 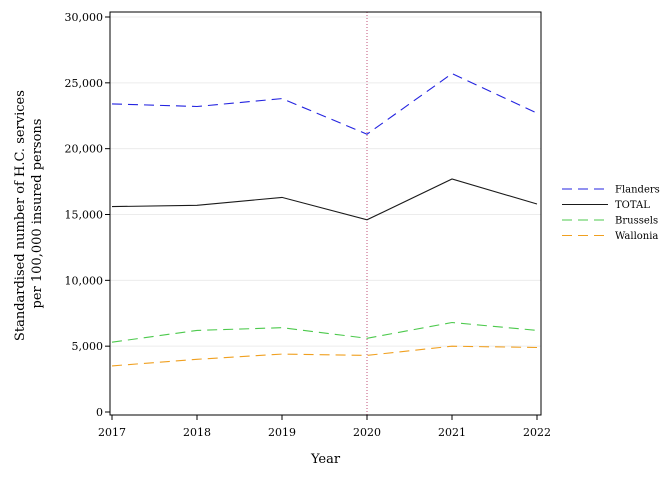 I want to click on y-axis-ticks: 0 5,000 10,000 15,000 20,000 25,000 30,000, so click(x=87, y=215).